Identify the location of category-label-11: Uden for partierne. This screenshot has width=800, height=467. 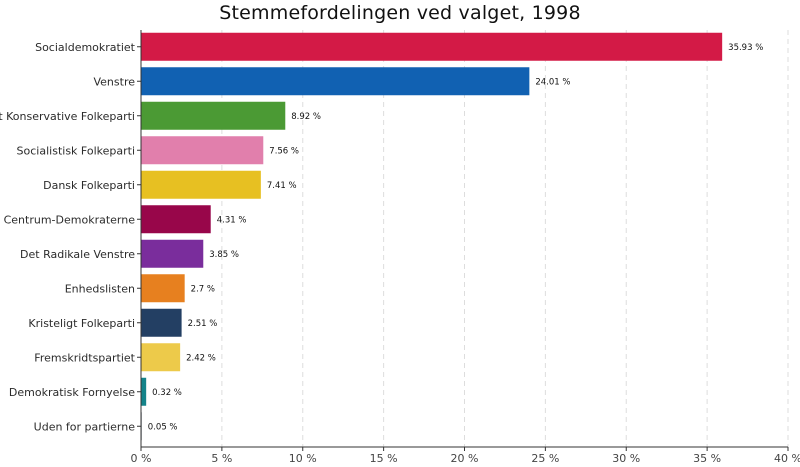
(85, 426).